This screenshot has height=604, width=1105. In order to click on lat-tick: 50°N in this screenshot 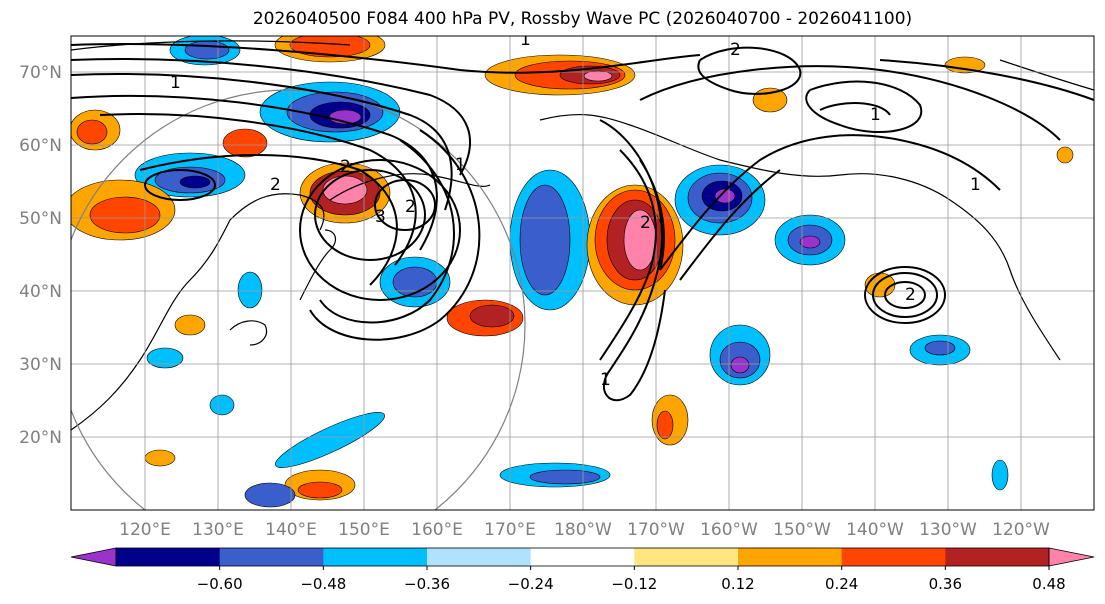, I will do `click(40, 219)`.